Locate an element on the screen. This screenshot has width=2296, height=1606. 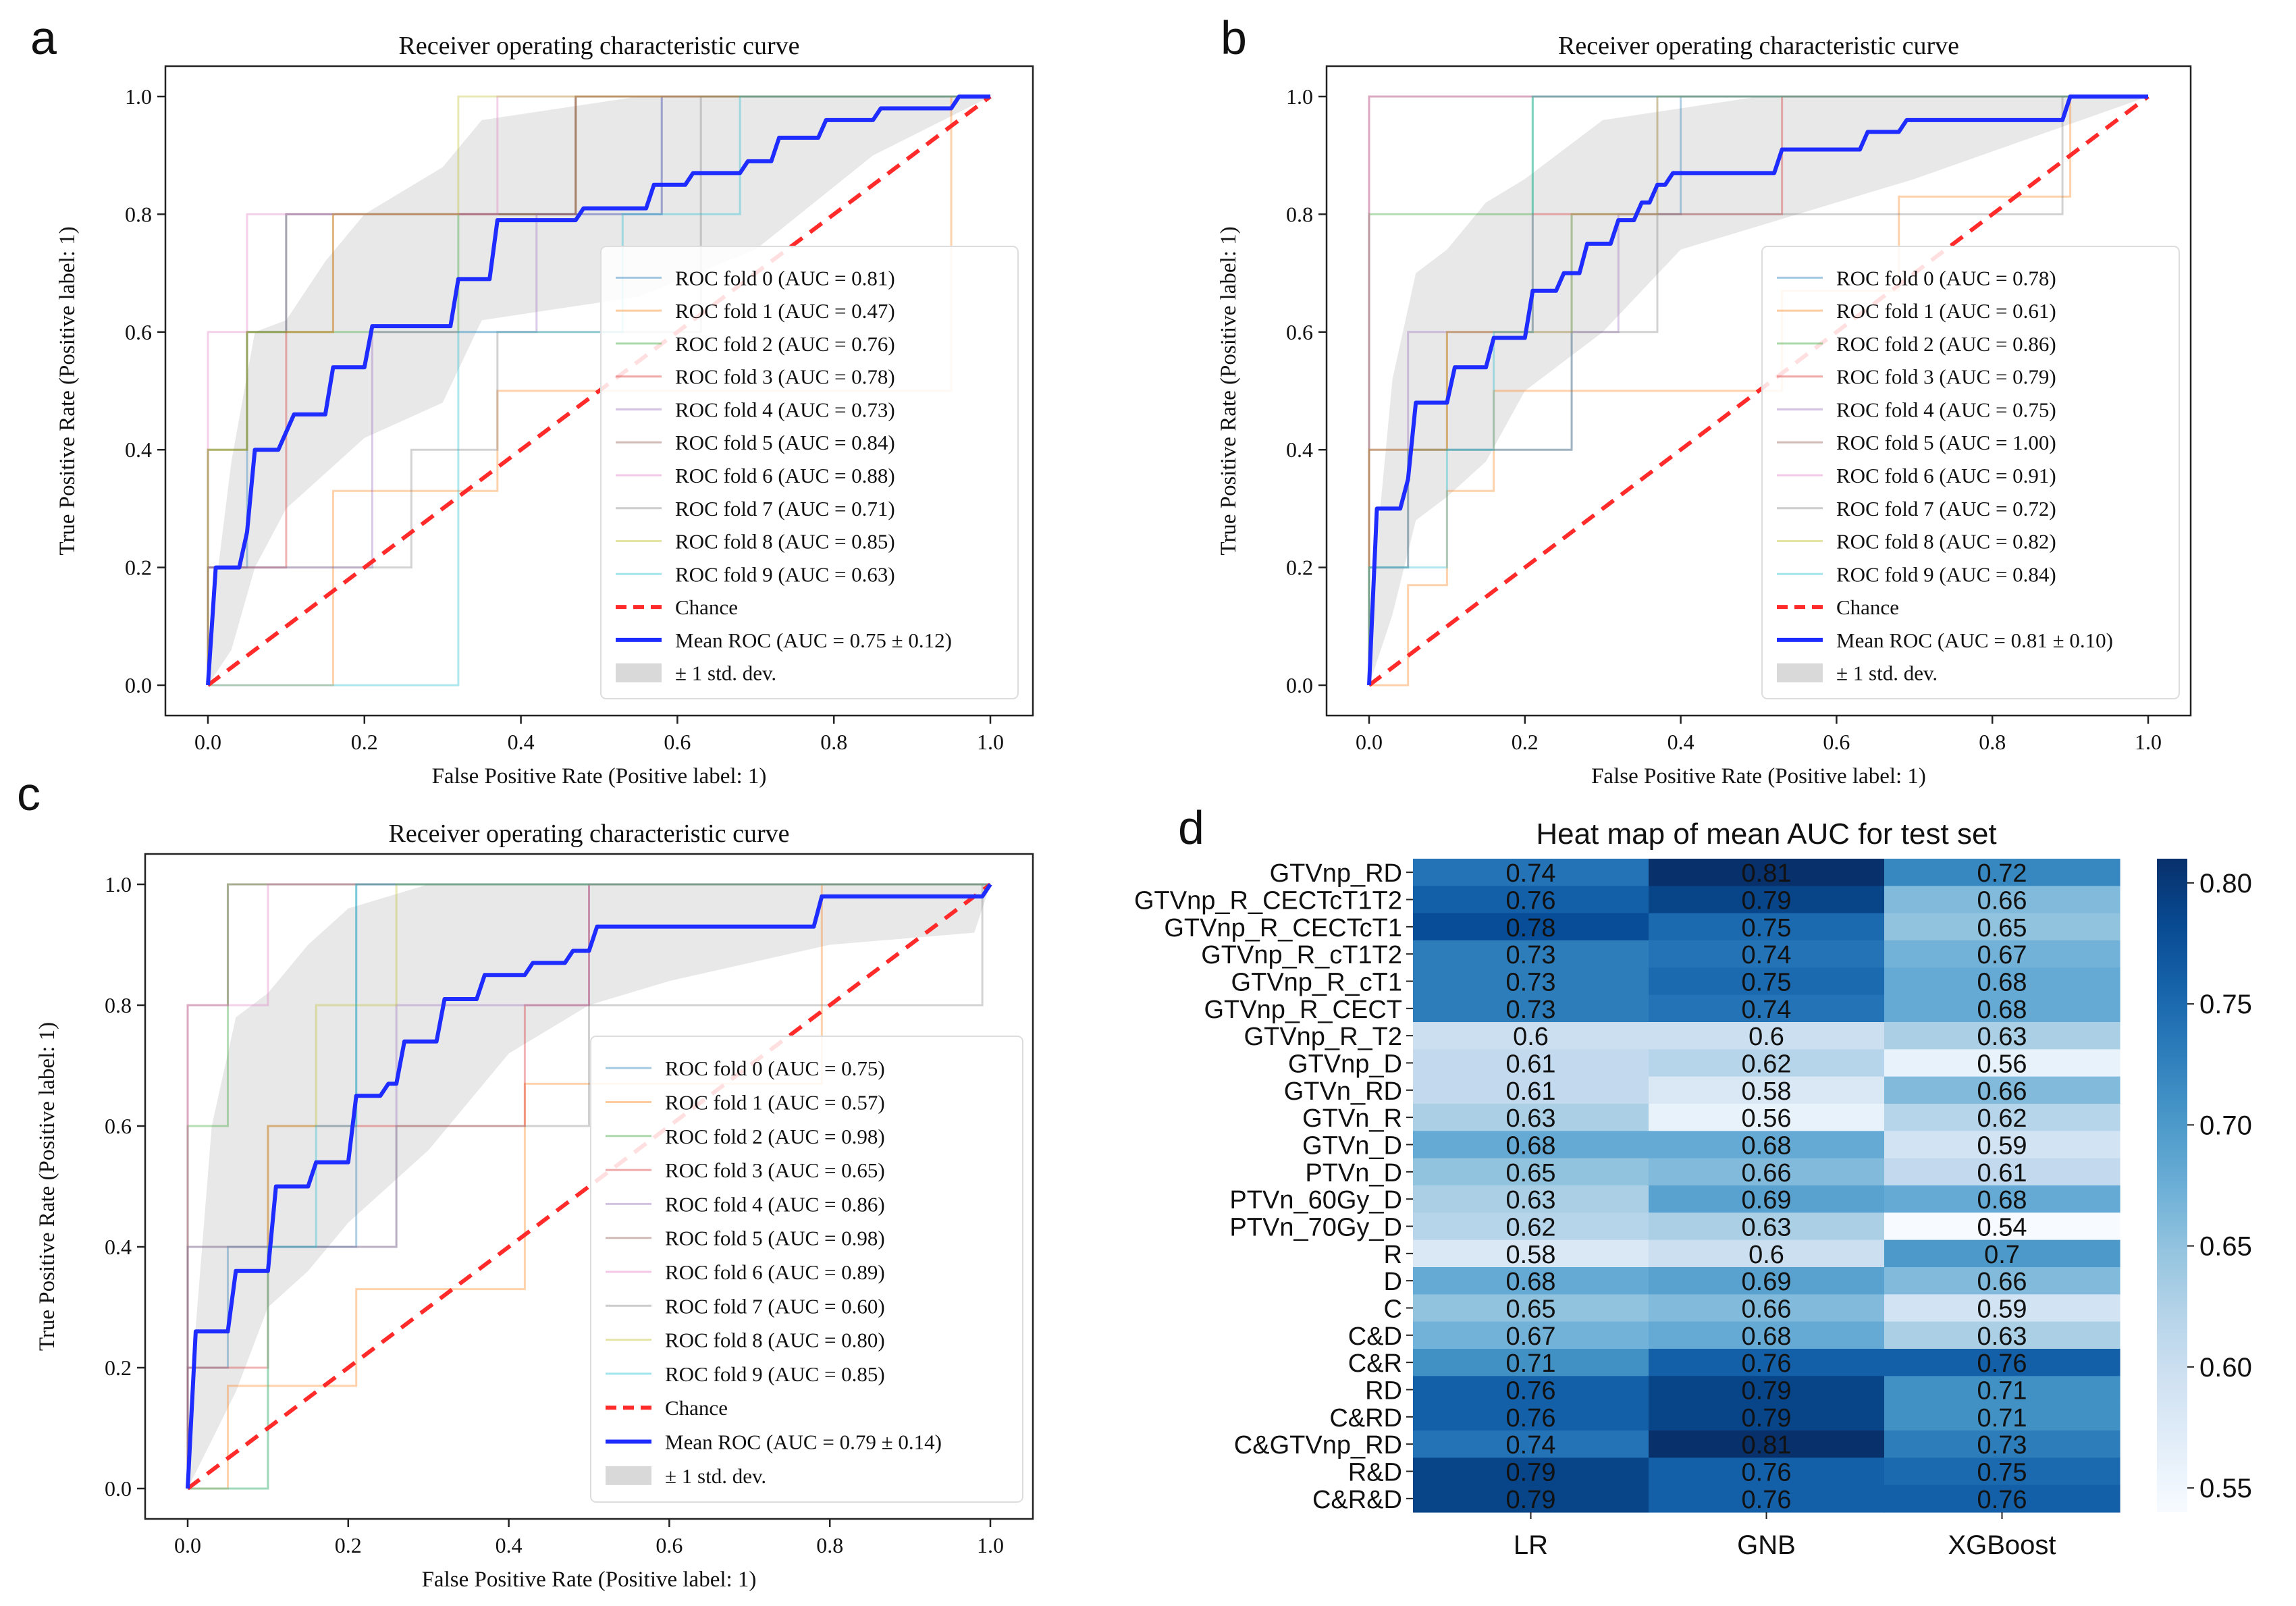
y-tick-label: 1.0 is located at coordinates (1299, 96).